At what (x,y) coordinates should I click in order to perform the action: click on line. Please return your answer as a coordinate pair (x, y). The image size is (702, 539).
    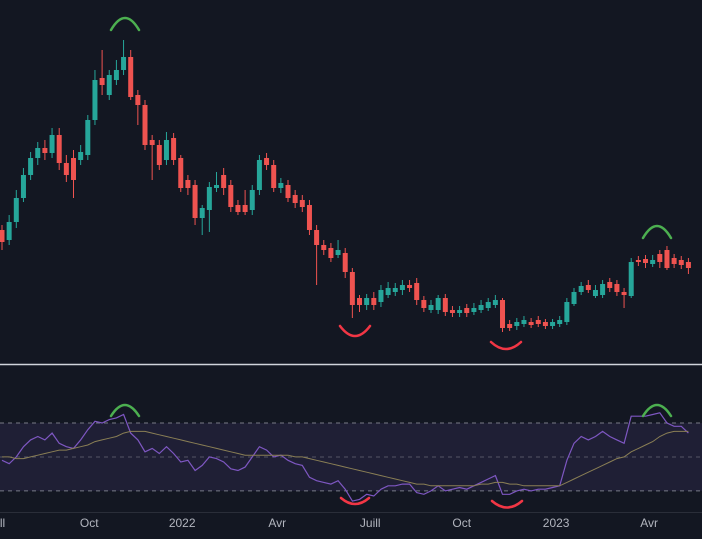
    Looking at the image, I should click on (345, 458).